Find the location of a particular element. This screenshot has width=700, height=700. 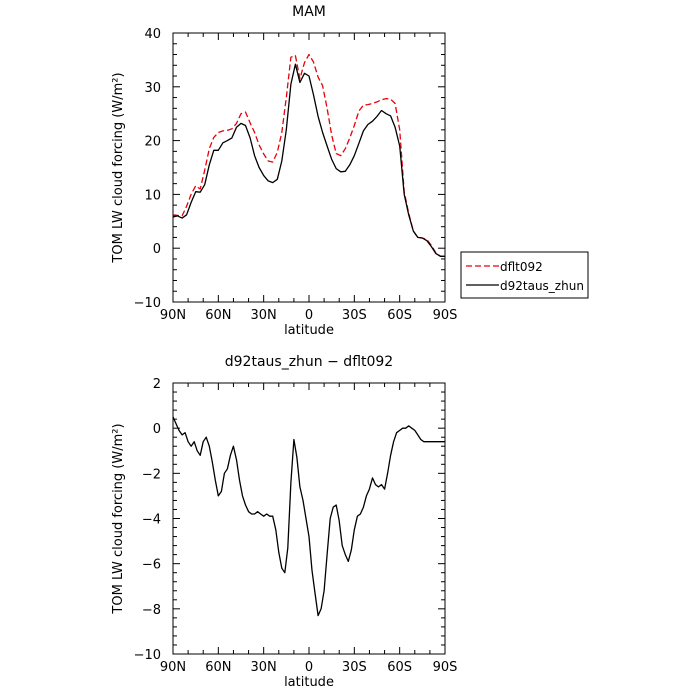

y-tick-label: −2 is located at coordinates (151, 474).